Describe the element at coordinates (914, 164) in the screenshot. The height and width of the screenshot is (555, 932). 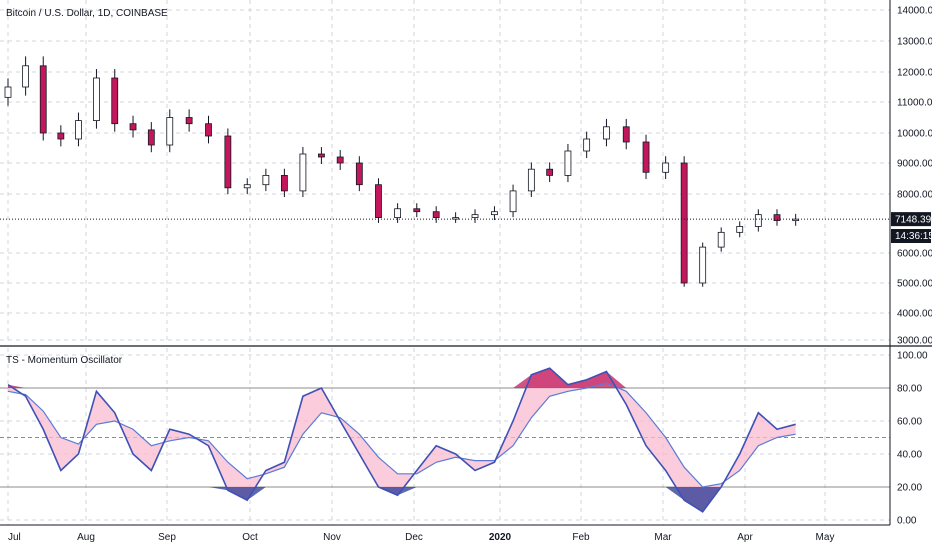
I see `price-axis-label: 9000.00` at that location.